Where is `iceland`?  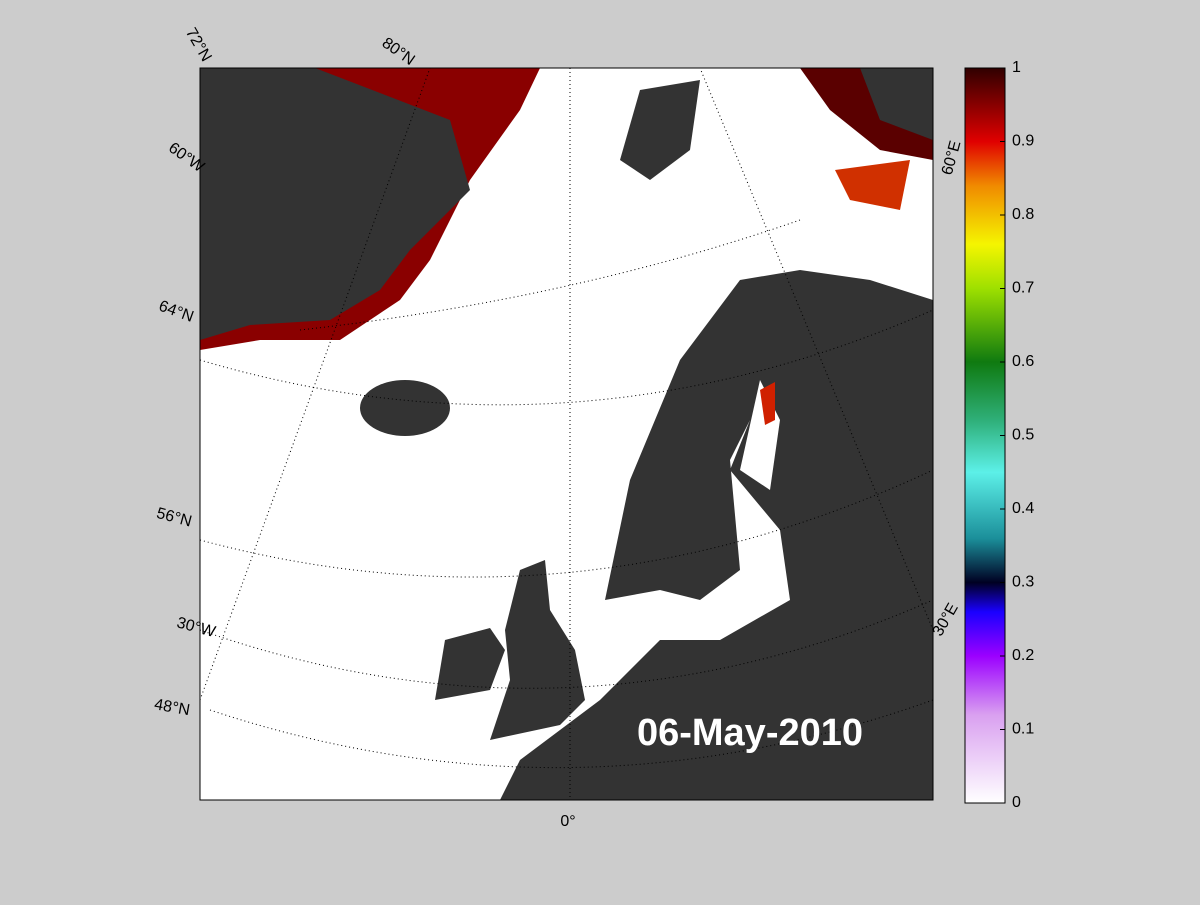 iceland is located at coordinates (405, 408).